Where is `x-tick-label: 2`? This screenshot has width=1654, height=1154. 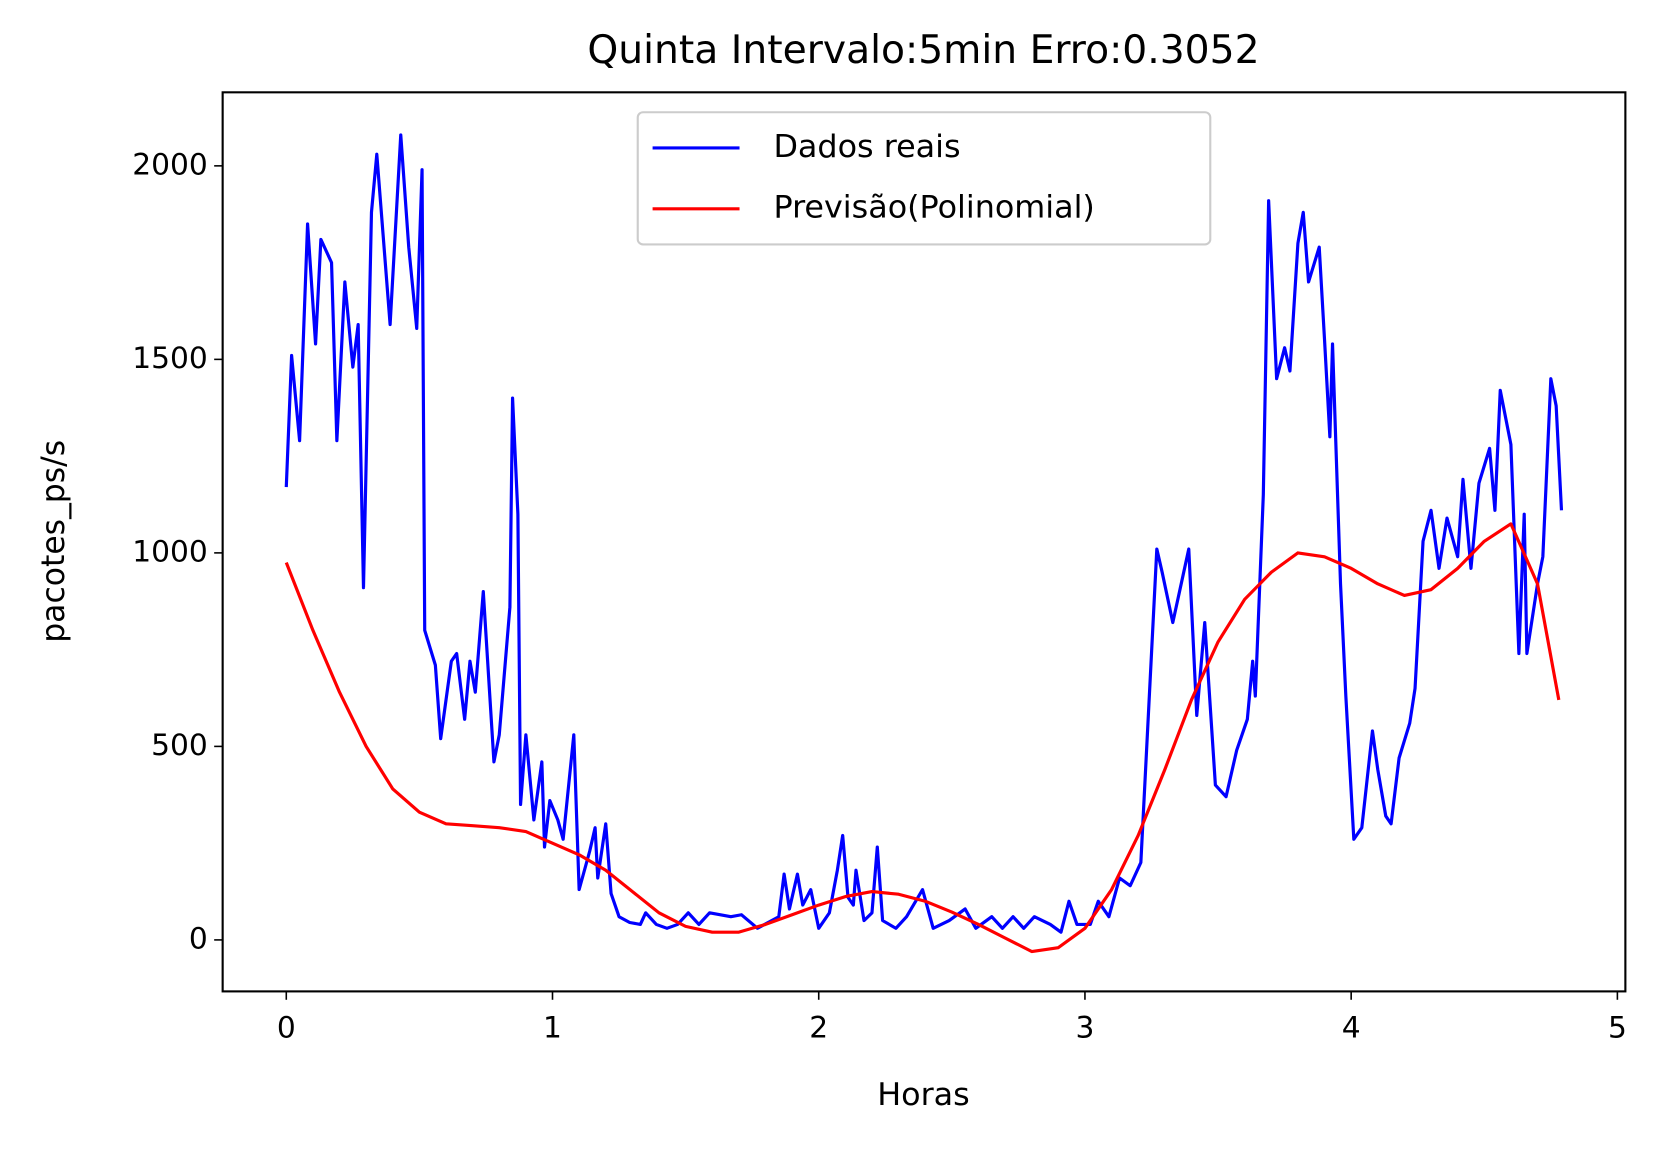
x-tick-label: 2 is located at coordinates (818, 1028).